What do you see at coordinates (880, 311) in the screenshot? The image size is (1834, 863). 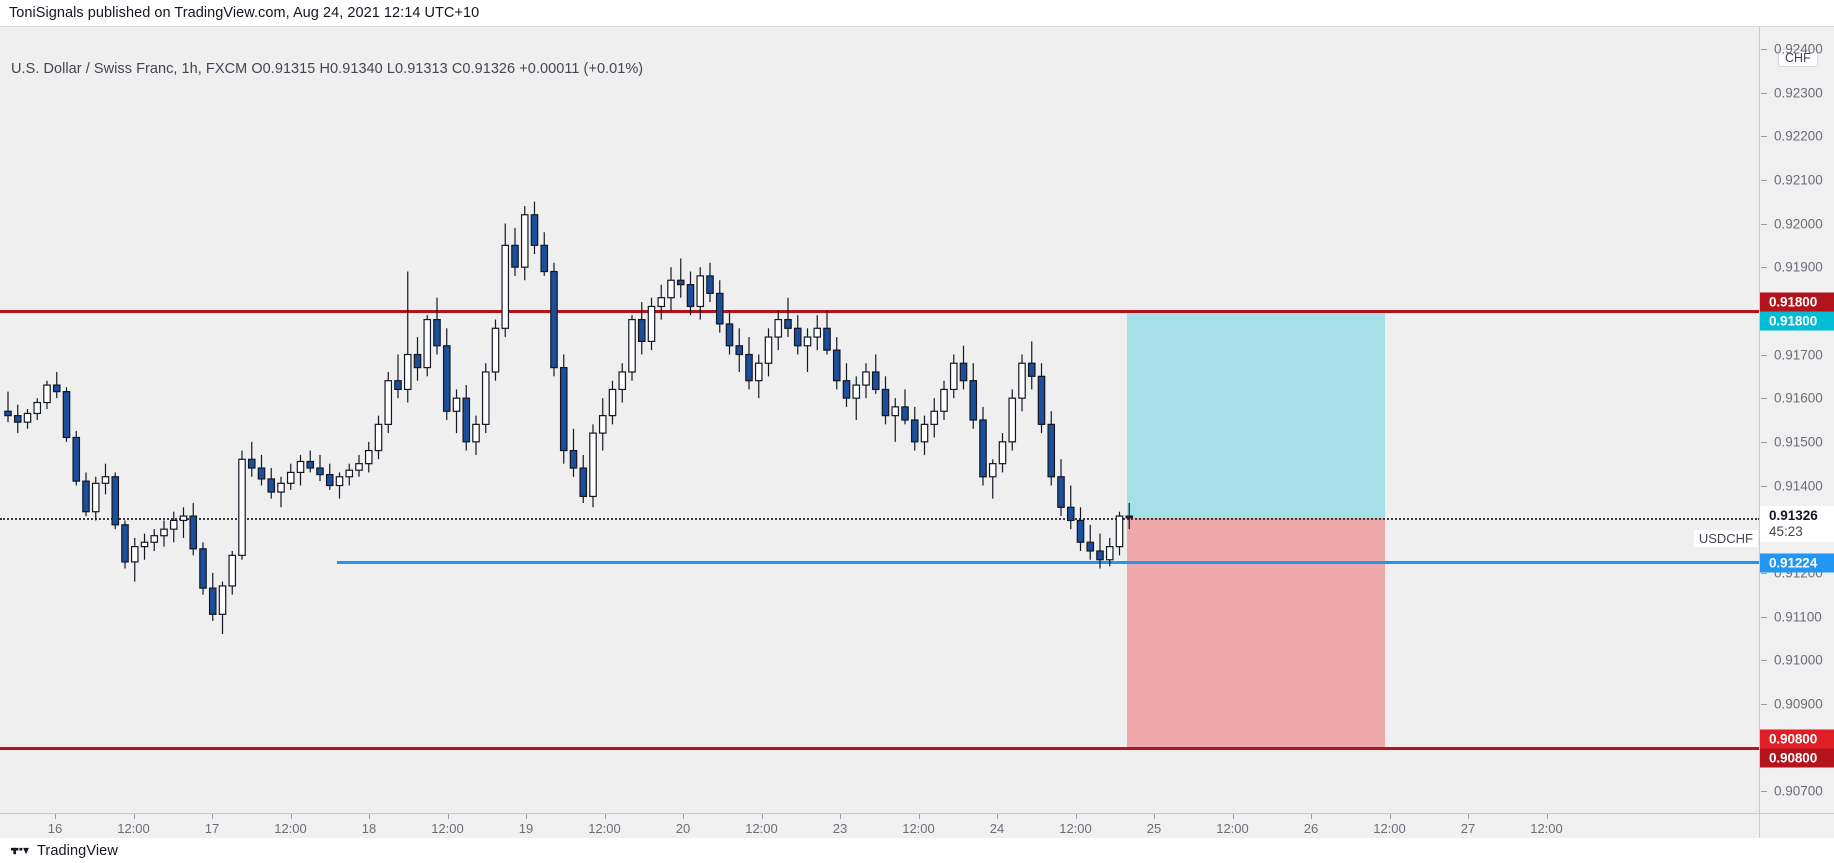 I see `resistance-line` at bounding box center [880, 311].